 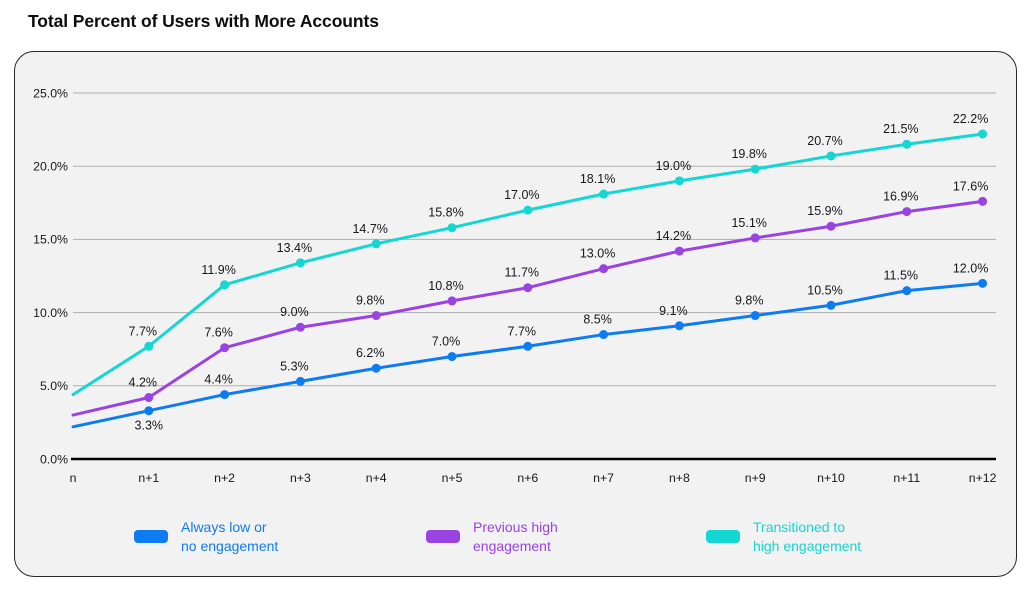 What do you see at coordinates (679, 478) in the screenshot?
I see `svg-text: n+8` at bounding box center [679, 478].